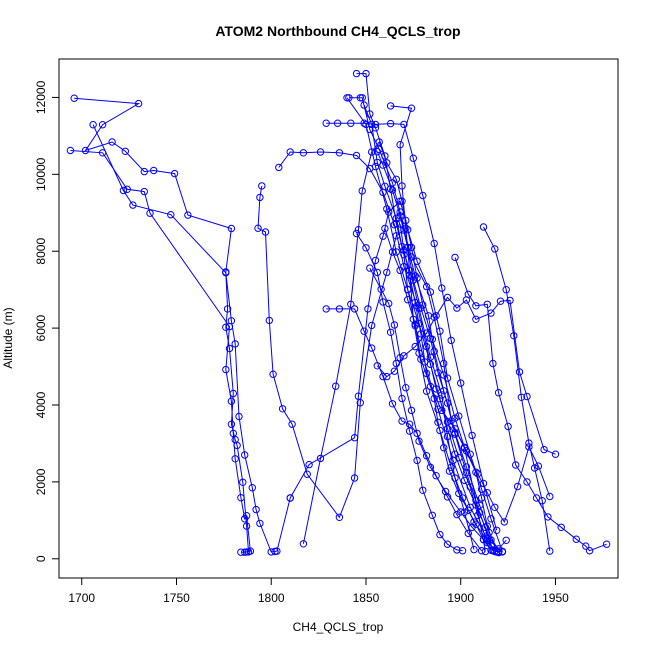 The height and width of the screenshot is (655, 650). I want to click on y-tick-label: 6000, so click(41, 327).